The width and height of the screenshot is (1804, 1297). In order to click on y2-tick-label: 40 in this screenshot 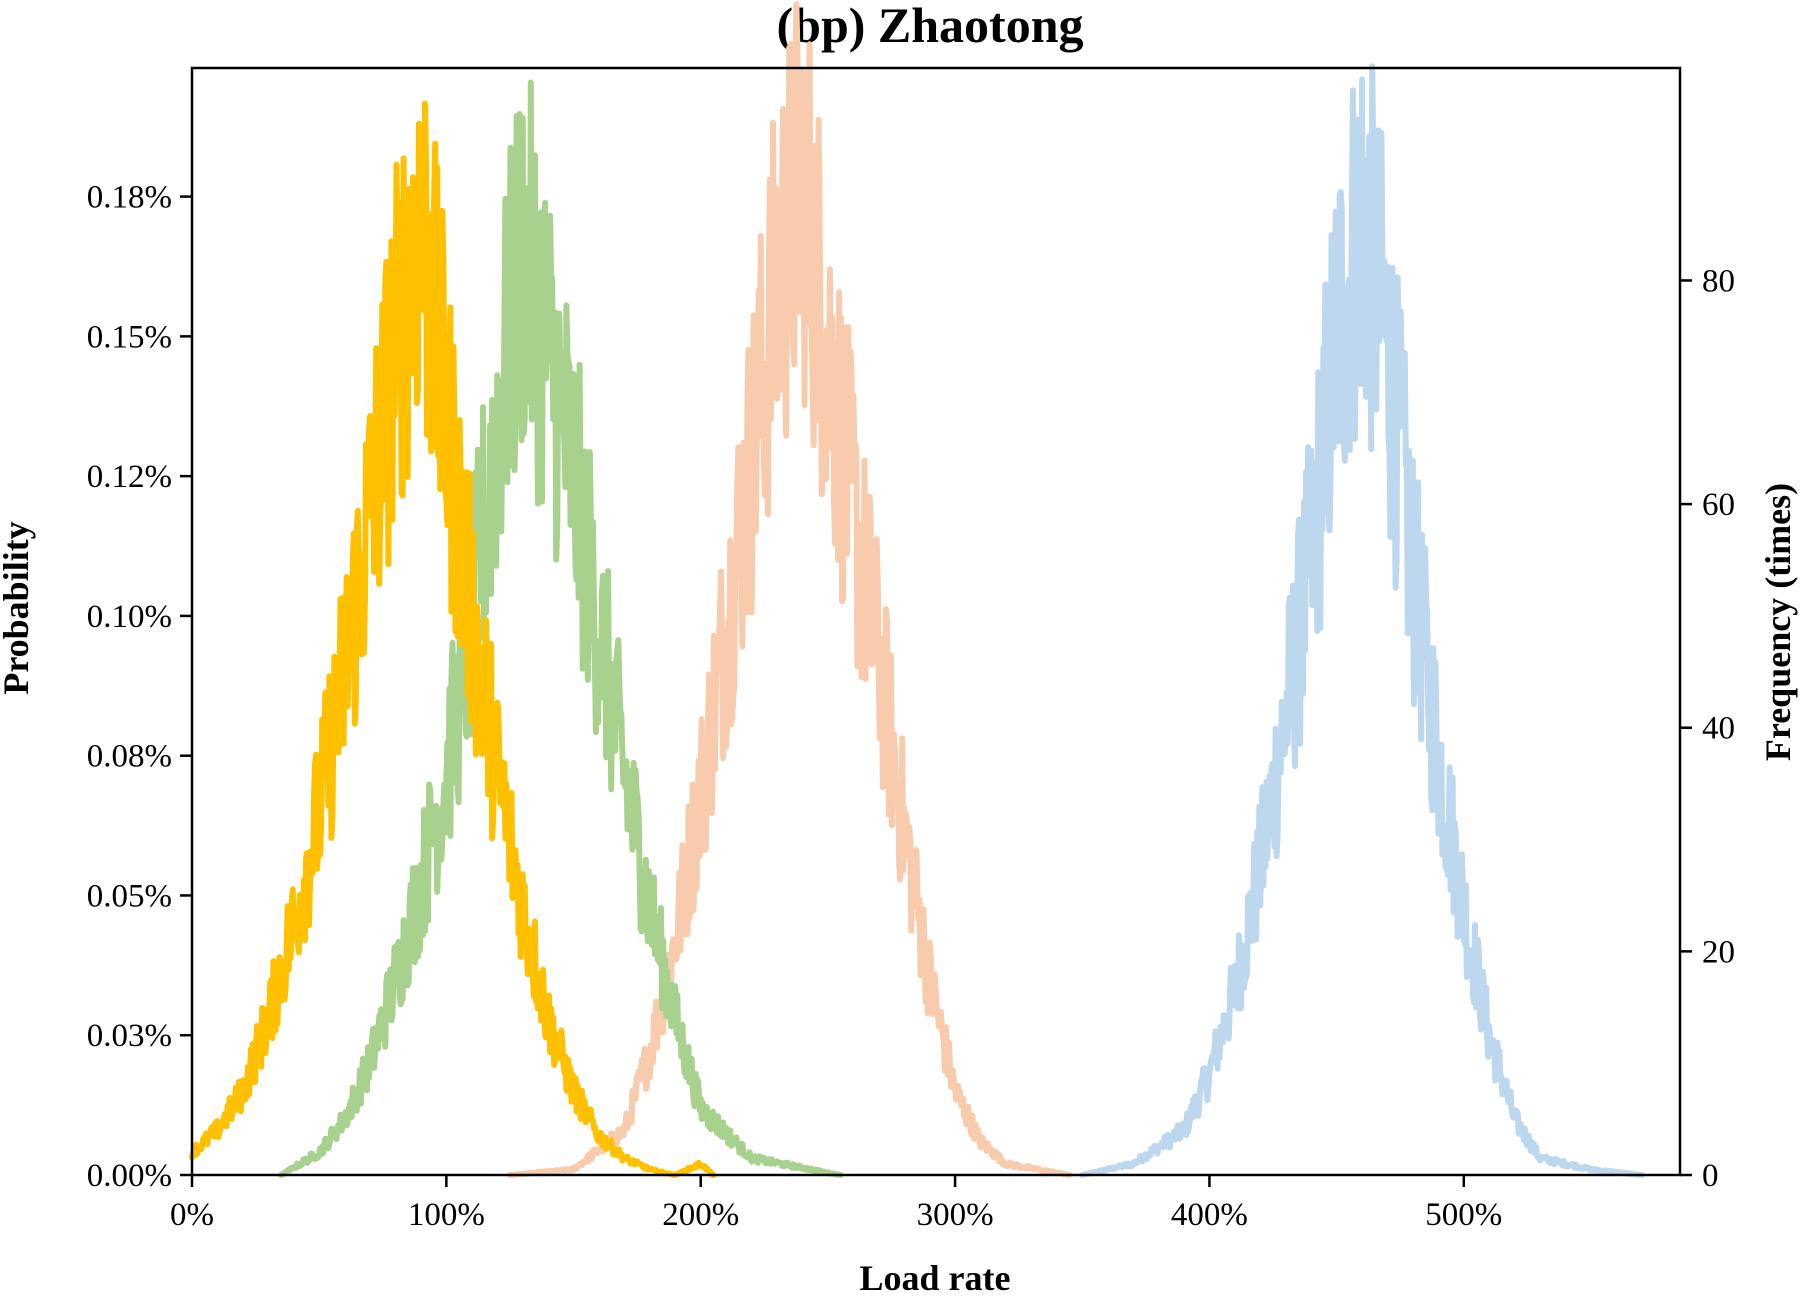, I will do `click(1718, 729)`.